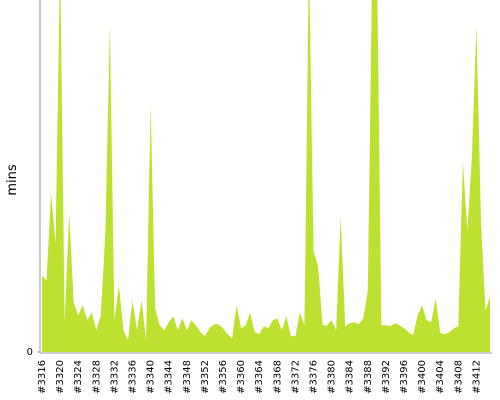 This screenshot has height=400, width=500. I want to click on x-tick-label: #3360, so click(241, 377).